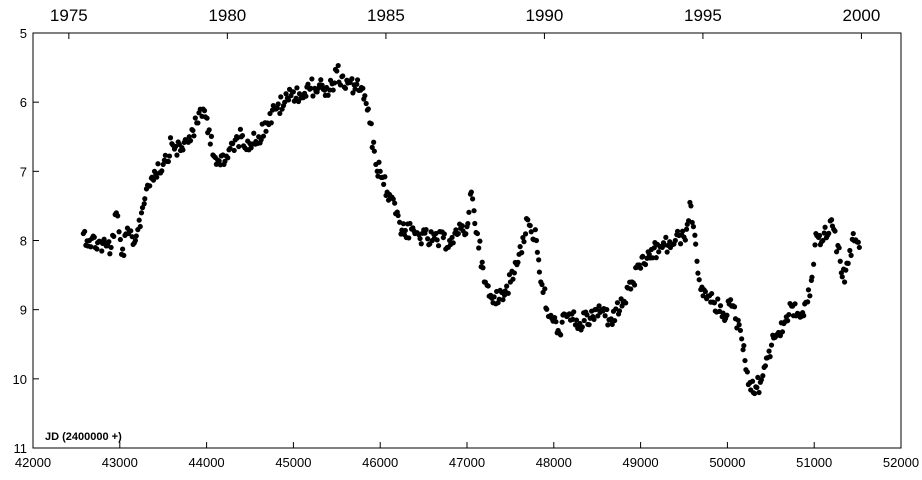 Image resolution: width=922 pixels, height=480 pixels. What do you see at coordinates (23, 171) in the screenshot?
I see `y-tick-label: 7` at bounding box center [23, 171].